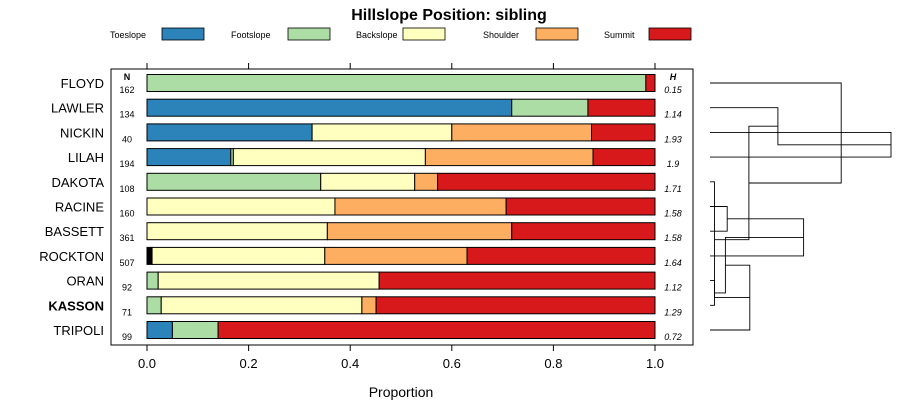 The height and width of the screenshot is (420, 900). Describe the element at coordinates (673, 214) in the screenshot. I see `h-value-racine: 1.58` at that location.